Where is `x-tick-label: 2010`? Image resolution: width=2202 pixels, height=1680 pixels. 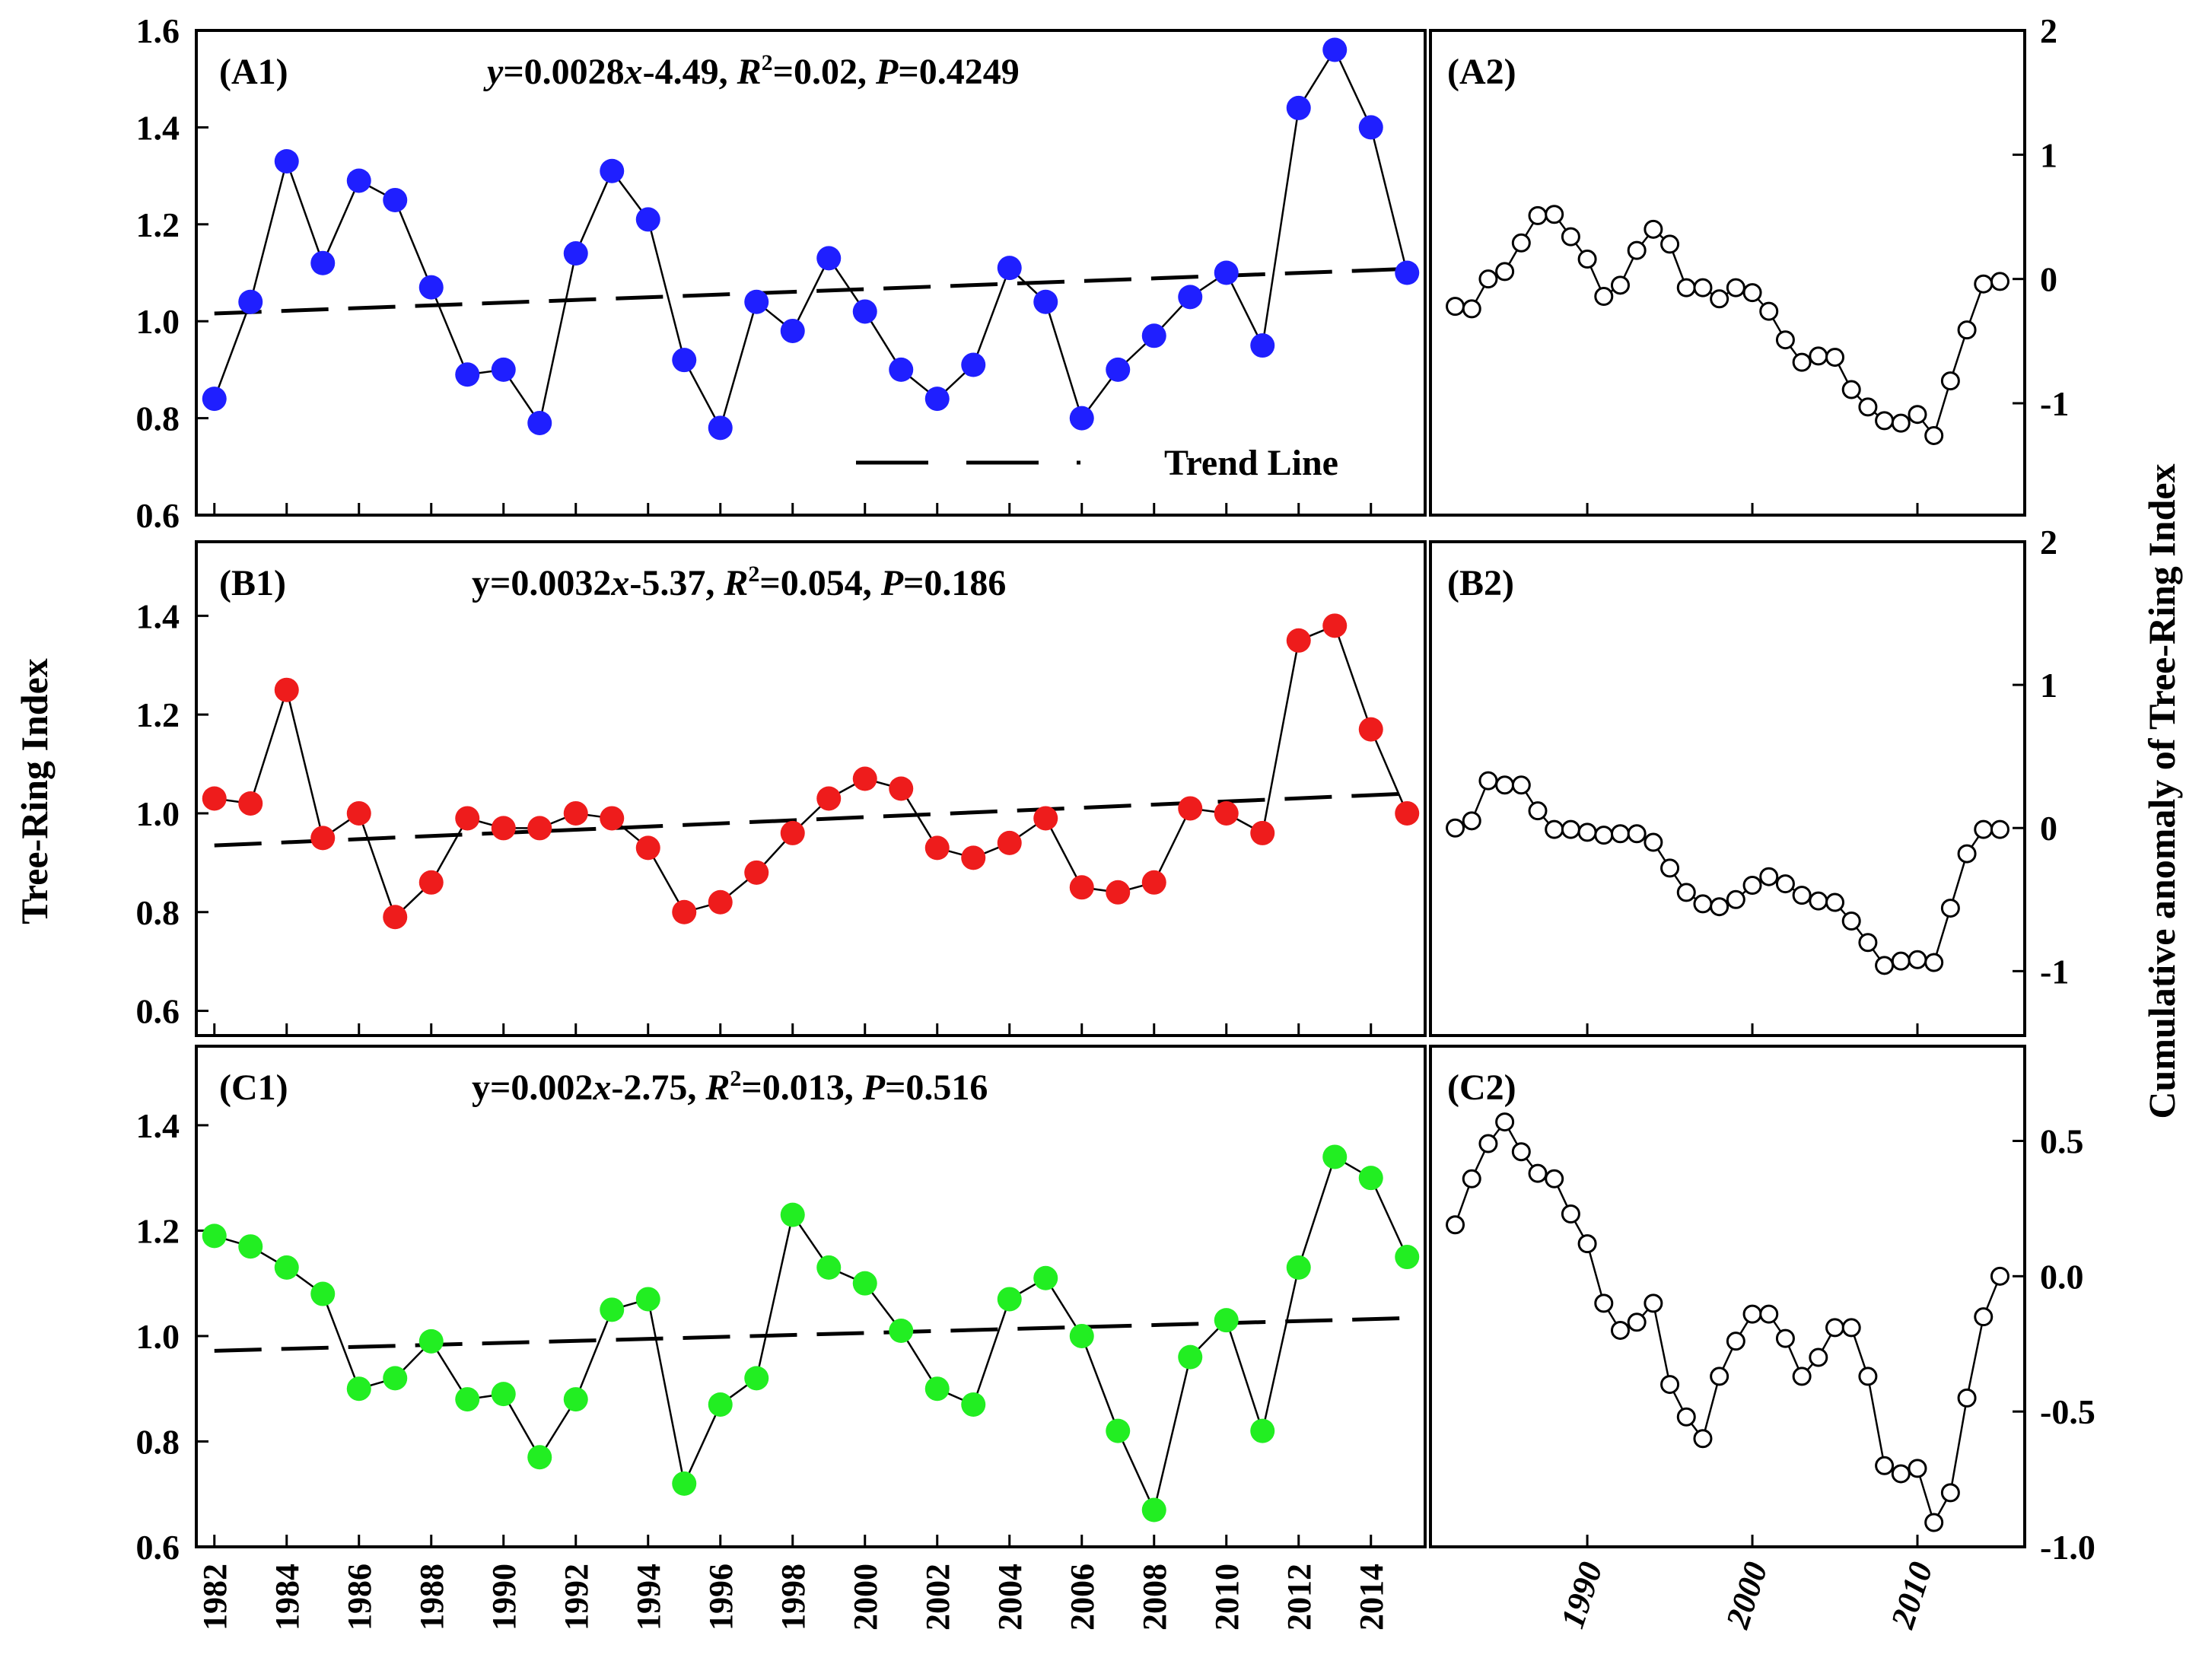 x-tick-label: 2010 is located at coordinates (1227, 1597).